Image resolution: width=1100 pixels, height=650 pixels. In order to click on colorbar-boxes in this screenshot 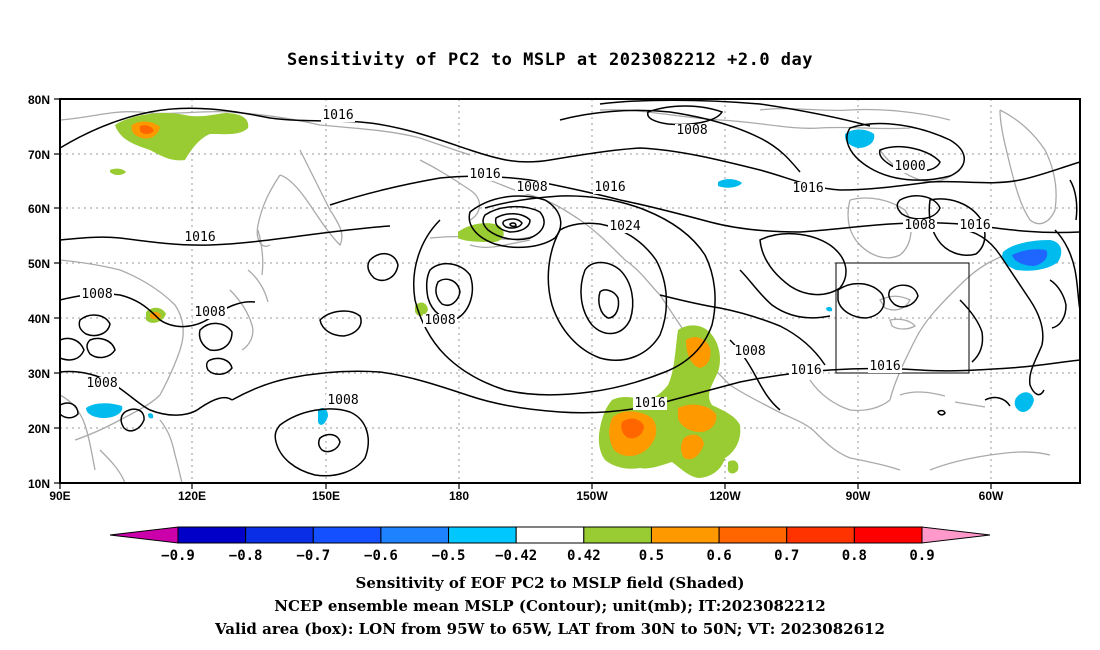, I will do `click(550, 535)`.